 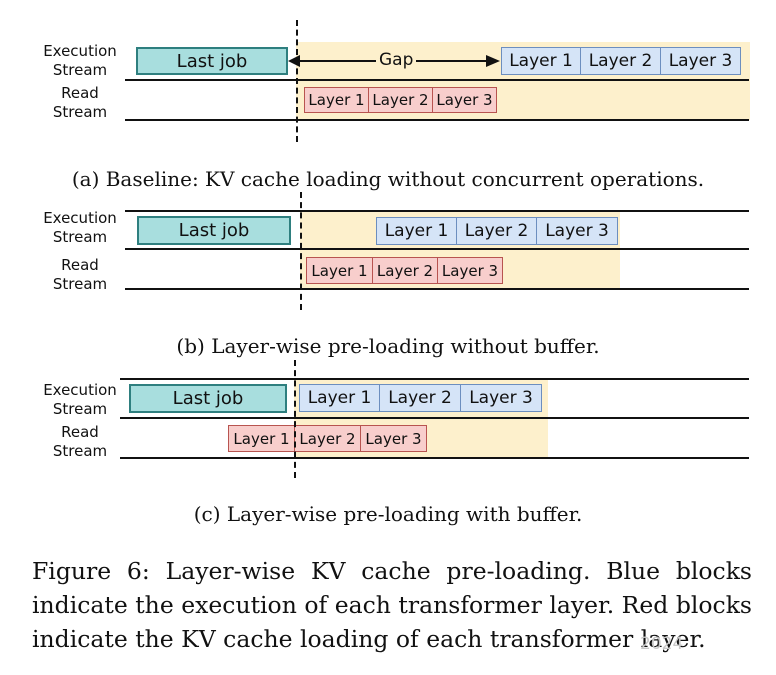 What do you see at coordinates (405, 270) in the screenshot?
I see `panel-b-read-layer-2: Layer 2` at bounding box center [405, 270].